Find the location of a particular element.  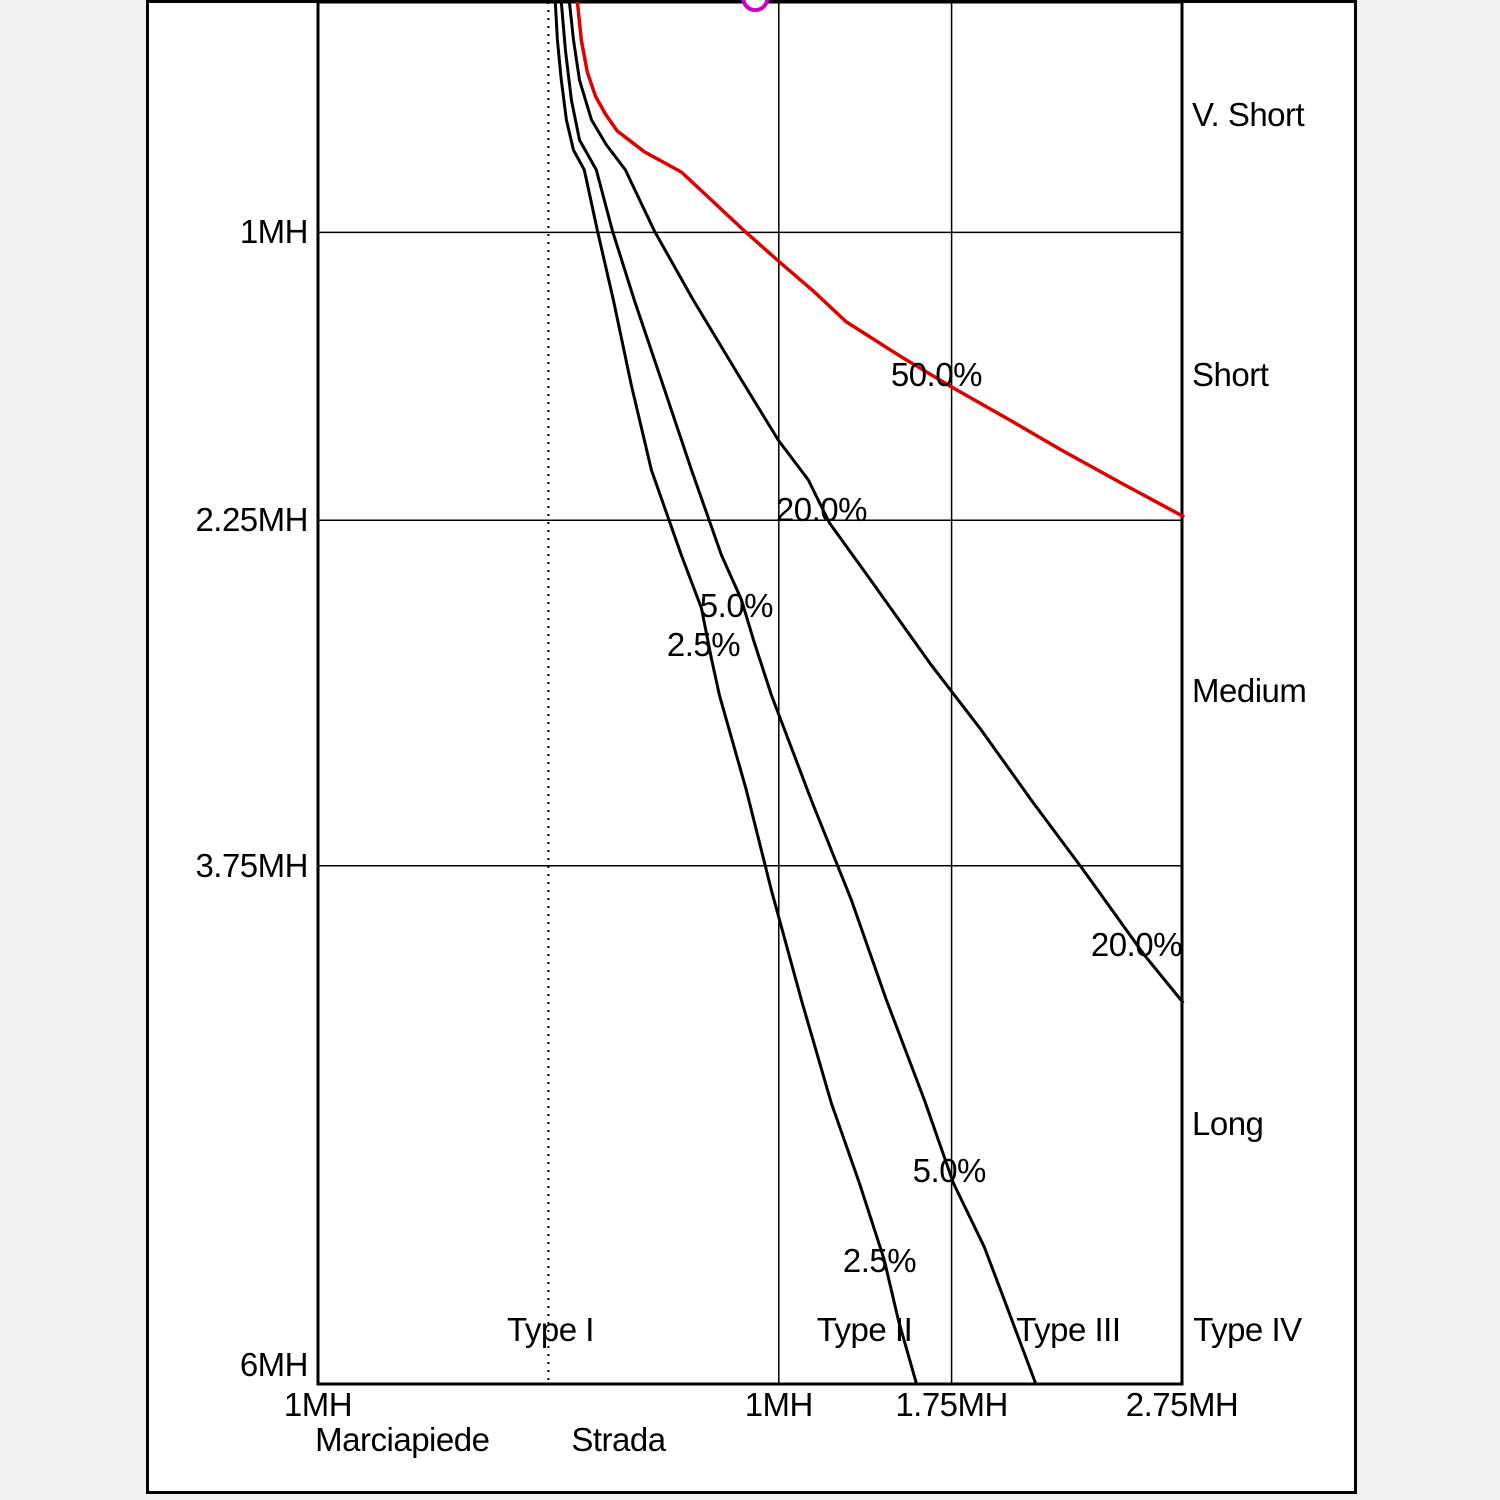

y-tick-label-6MH: 6MH is located at coordinates (274, 1364).